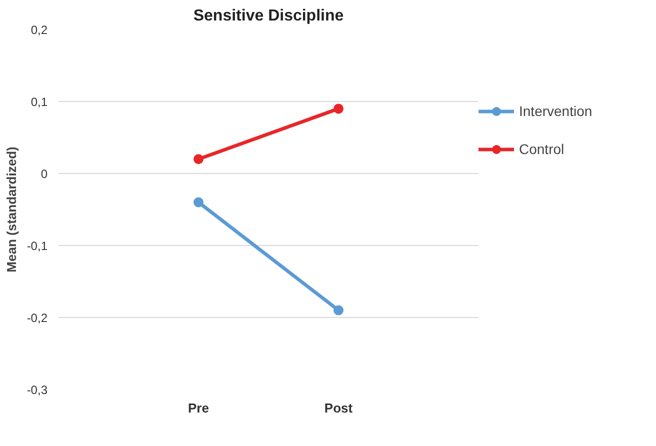  What do you see at coordinates (39, 102) in the screenshot?
I see `y-tick-label: 0,1` at bounding box center [39, 102].